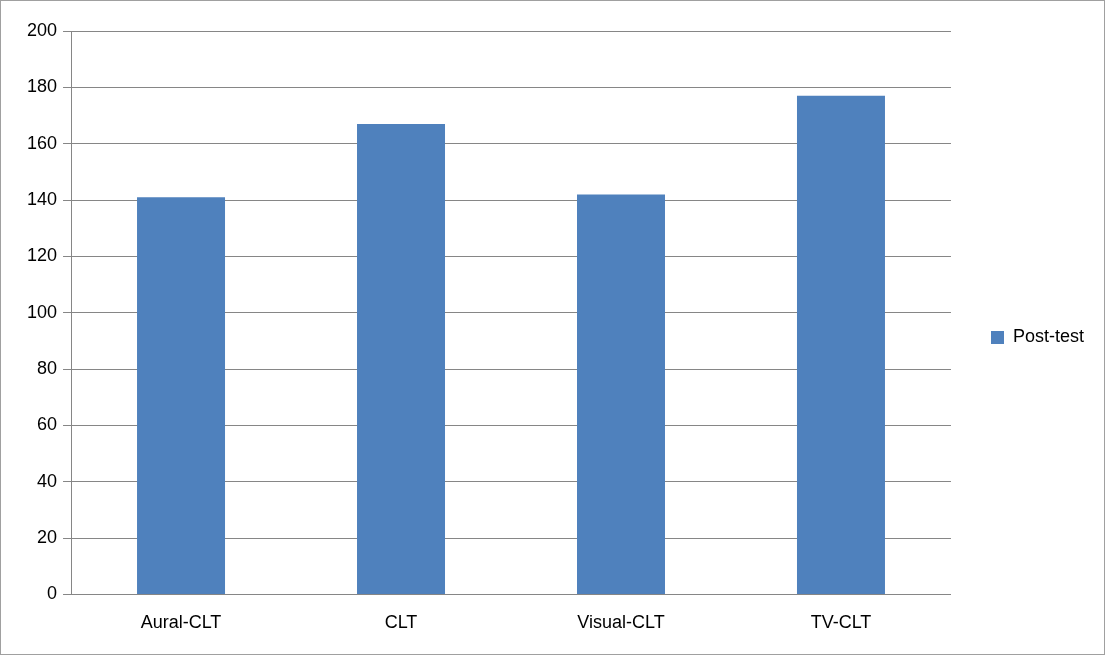 The width and height of the screenshot is (1105, 655). Describe the element at coordinates (401, 622) in the screenshot. I see `x-tick-label: CLT` at that location.